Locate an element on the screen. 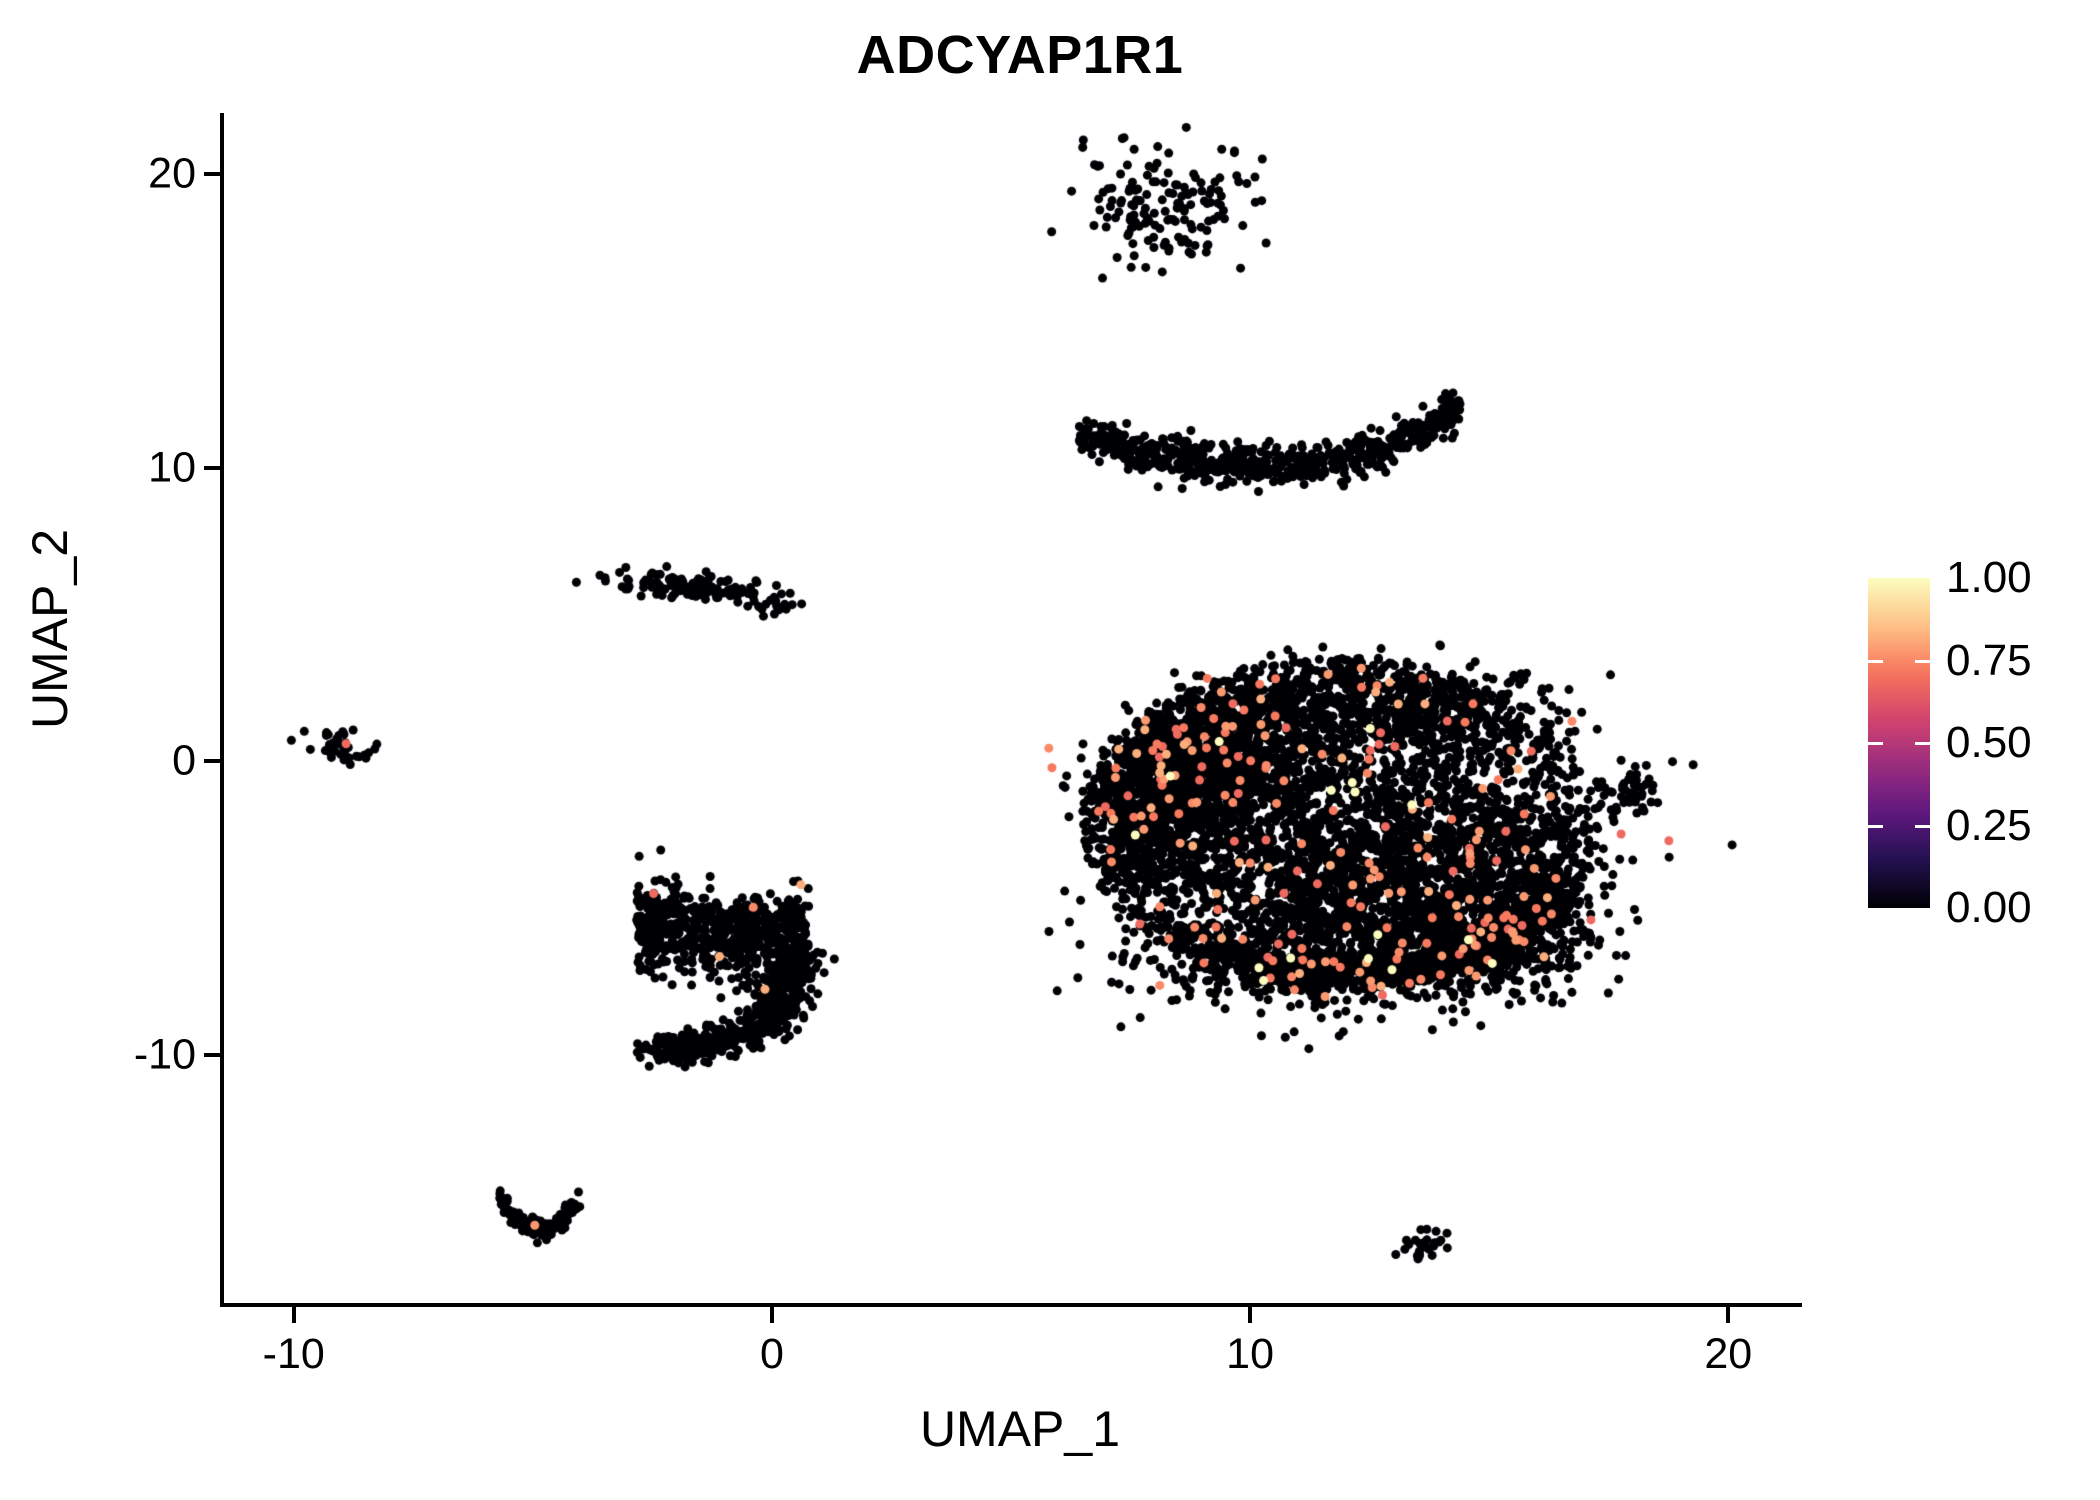  x-axis-line is located at coordinates (1011, 1305).